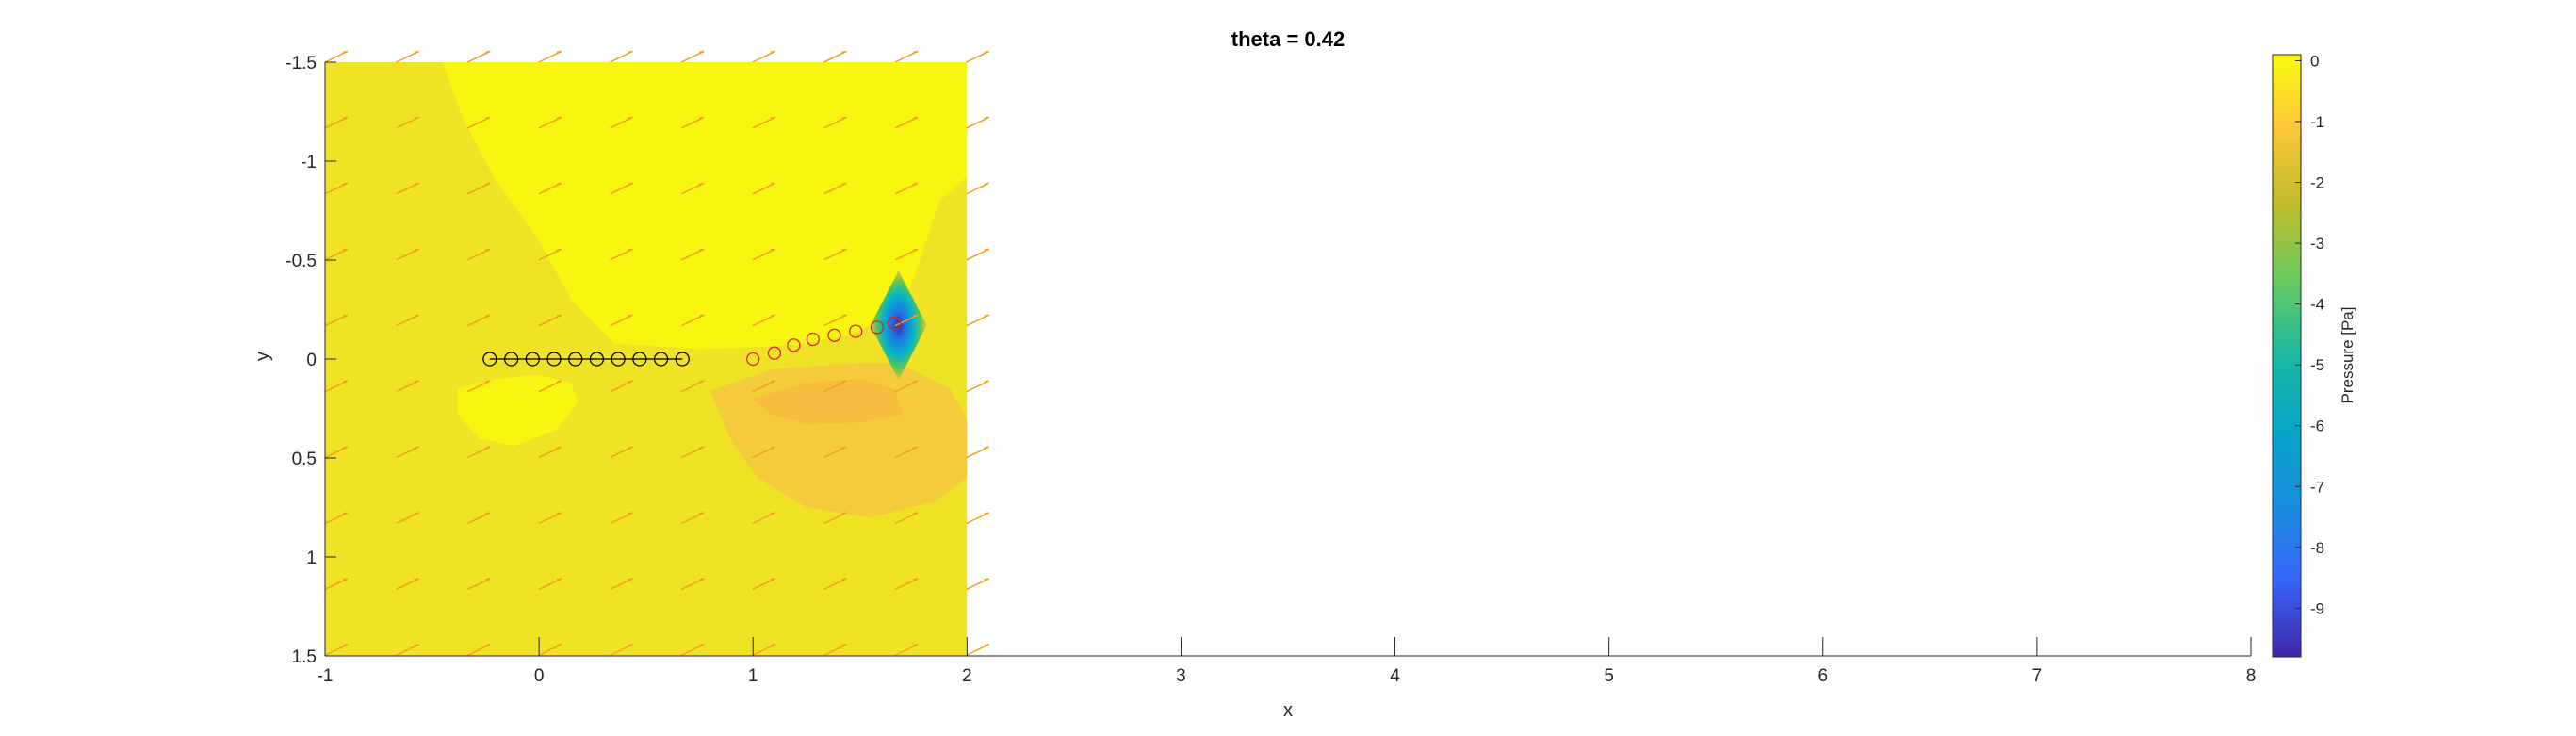  I want to click on x-tick-label: 3, so click(1181, 676).